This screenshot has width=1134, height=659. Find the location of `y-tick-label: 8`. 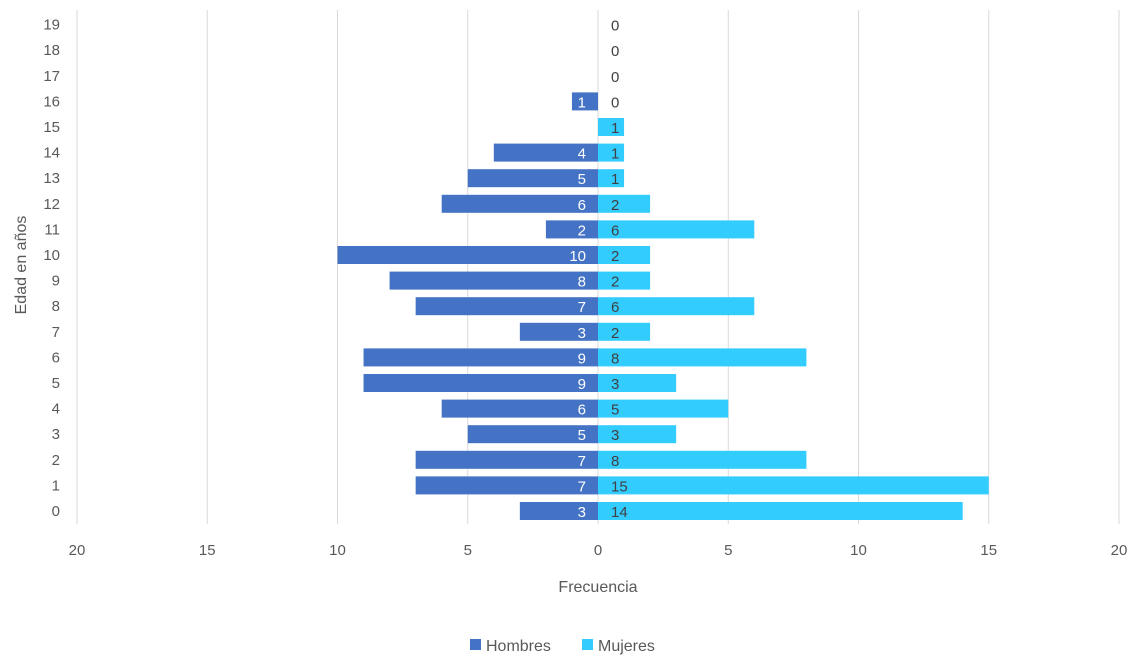

y-tick-label: 8 is located at coordinates (56, 306).